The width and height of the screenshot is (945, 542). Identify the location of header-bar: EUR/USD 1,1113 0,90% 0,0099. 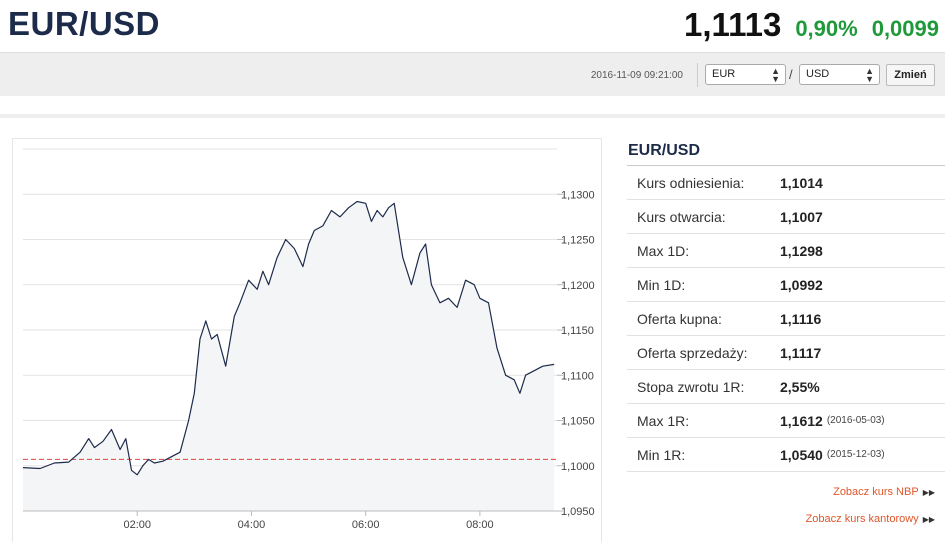
(472, 26).